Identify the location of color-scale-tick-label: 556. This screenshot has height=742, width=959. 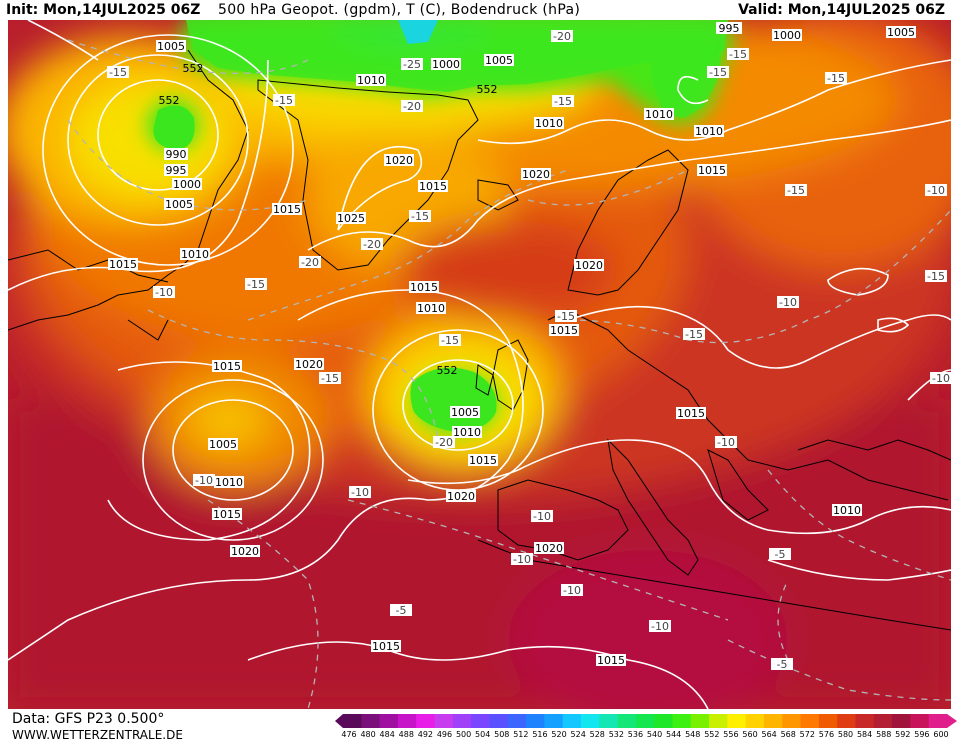
(731, 734).